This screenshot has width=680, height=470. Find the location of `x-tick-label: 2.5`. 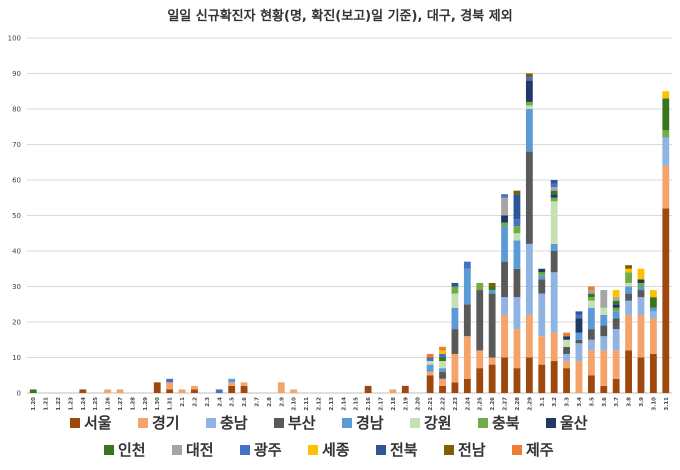

x-tick-label: 2.5 is located at coordinates (233, 402).